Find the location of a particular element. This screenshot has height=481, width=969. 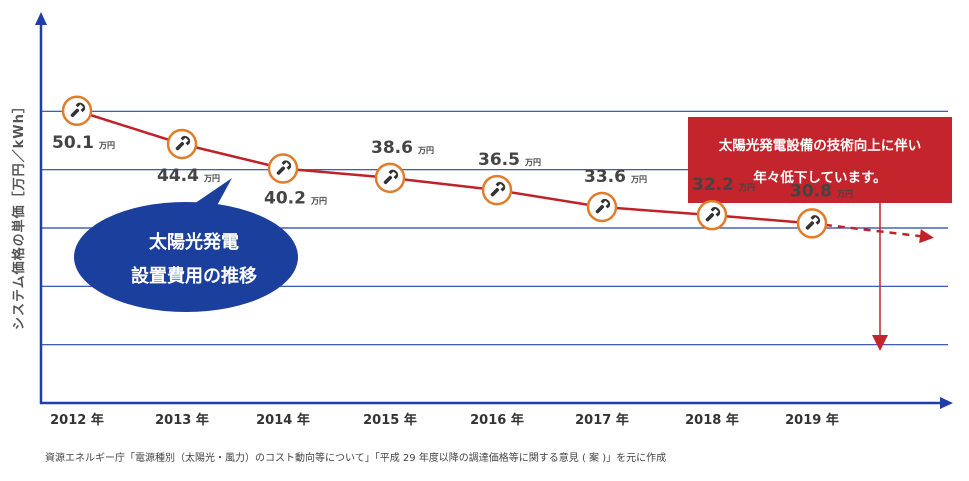

data-label: 38.6 万円 is located at coordinates (402, 148).